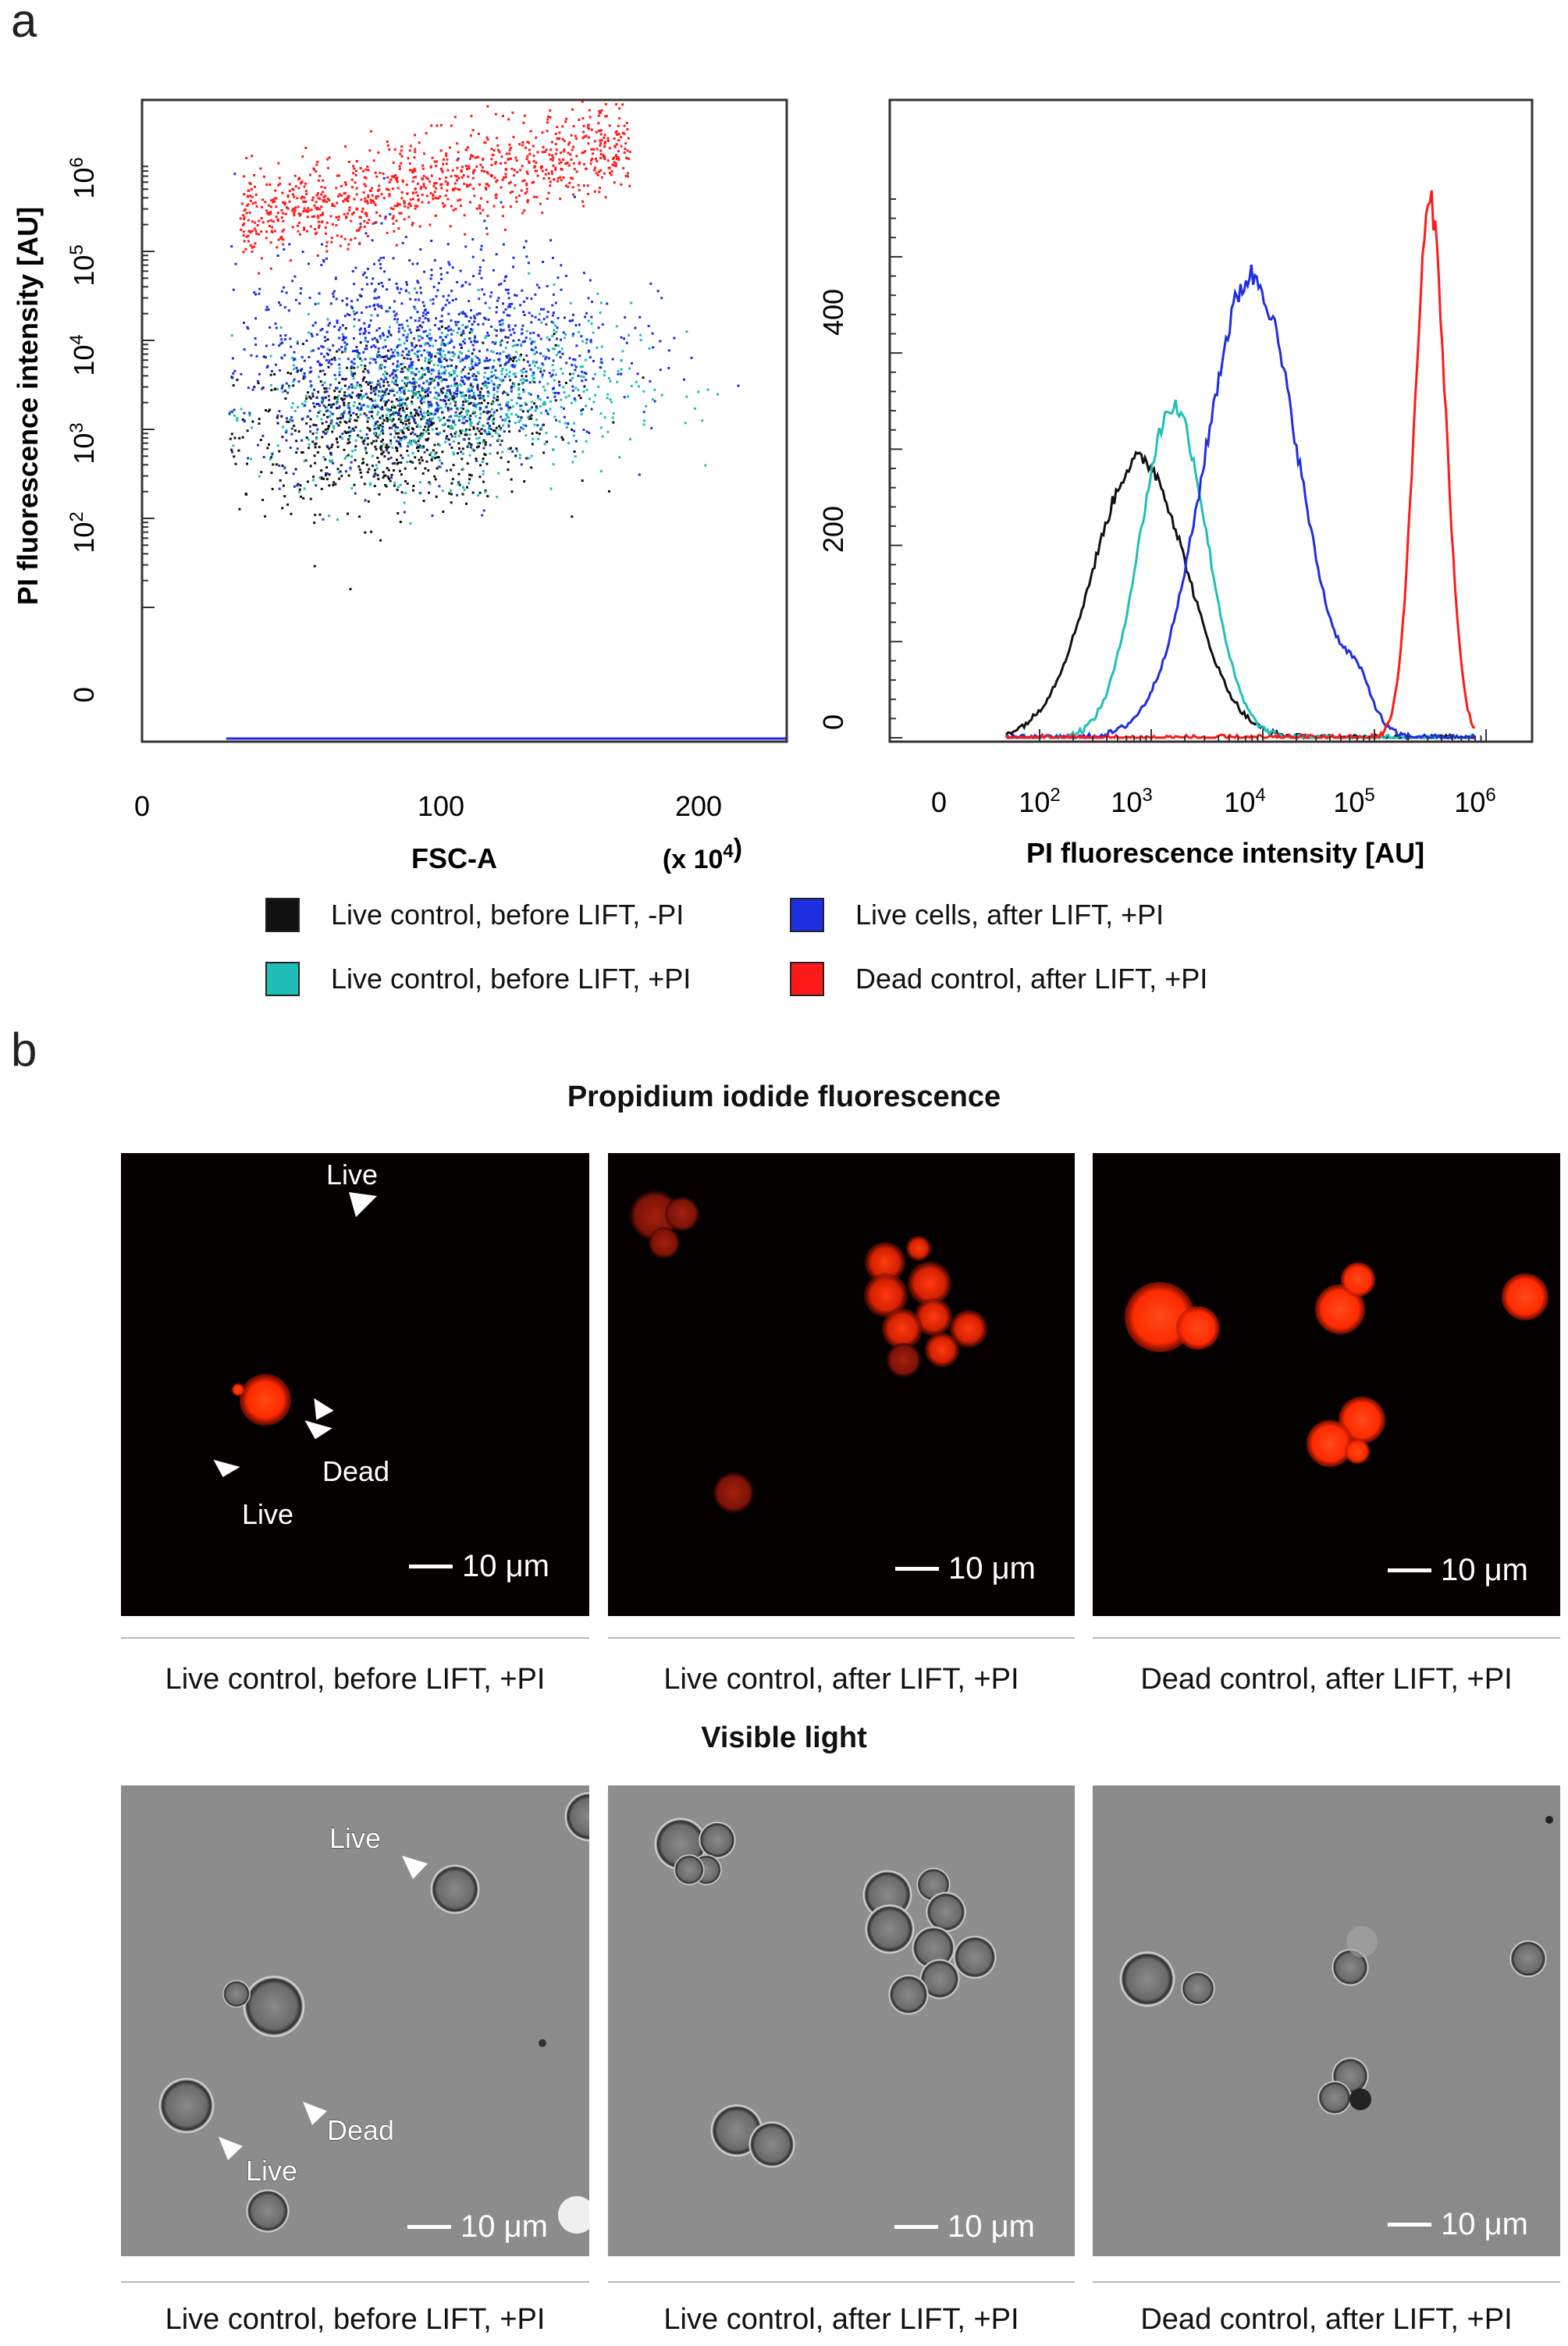 Image resolution: width=1568 pixels, height=2346 pixels. Describe the element at coordinates (318, 1430) in the screenshot. I see `arrow-dead` at that location.